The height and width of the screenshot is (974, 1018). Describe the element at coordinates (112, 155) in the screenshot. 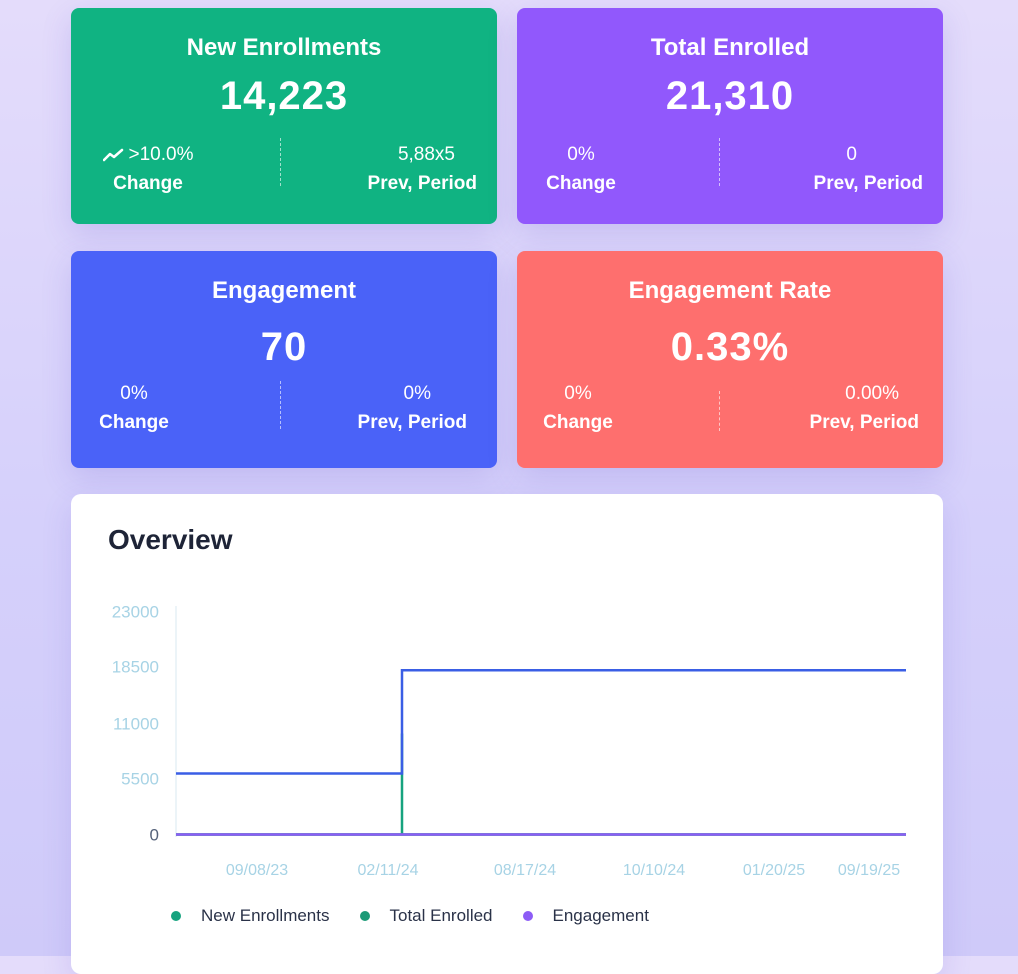

I see `trend-up-icon` at that location.